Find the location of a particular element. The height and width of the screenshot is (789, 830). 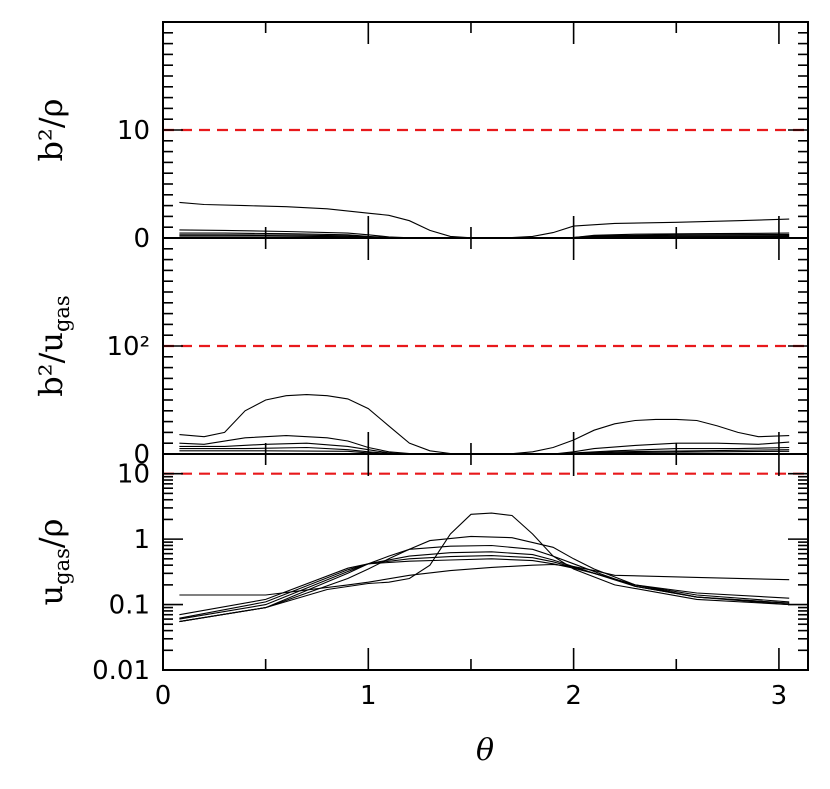

curves-b2-rho is located at coordinates (484, 220).